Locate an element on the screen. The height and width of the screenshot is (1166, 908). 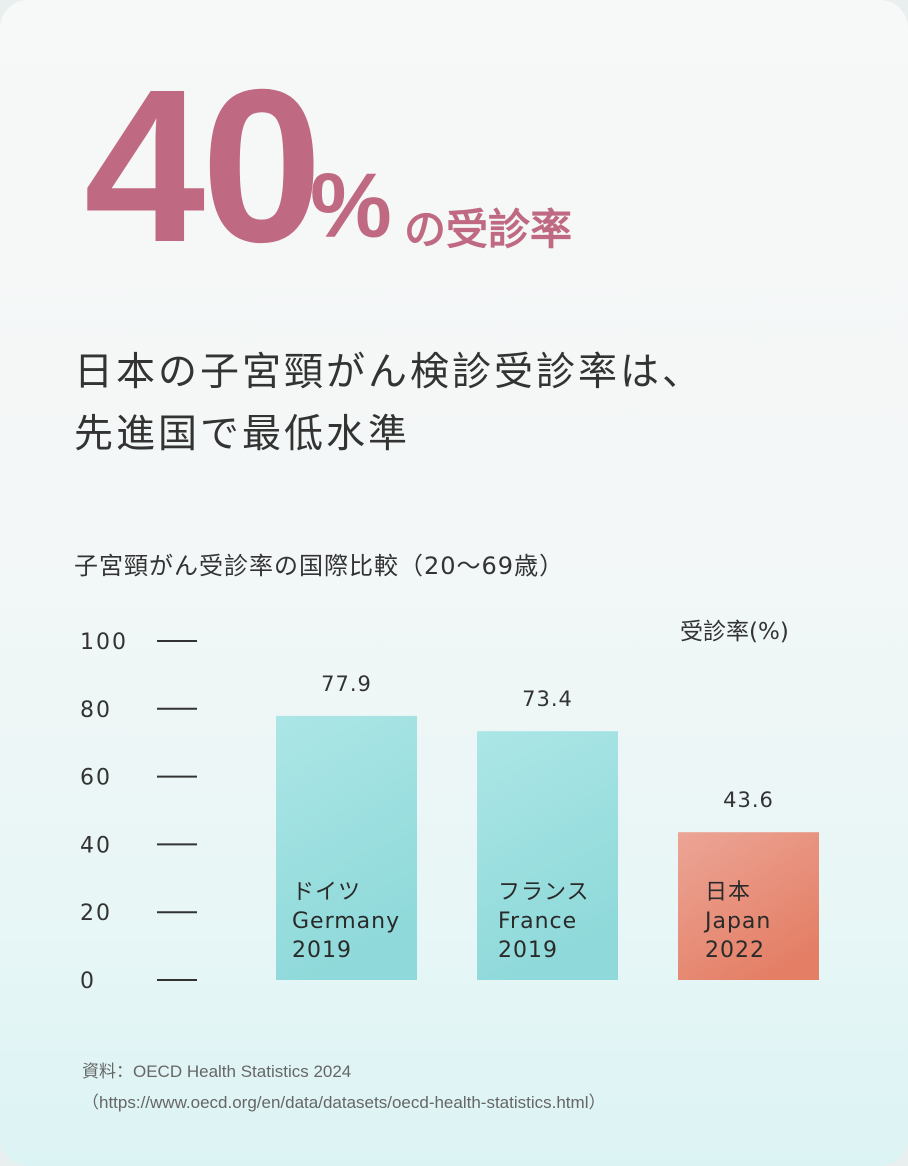
headline-line-2: 先進国で最低水準 is located at coordinates (242, 434).